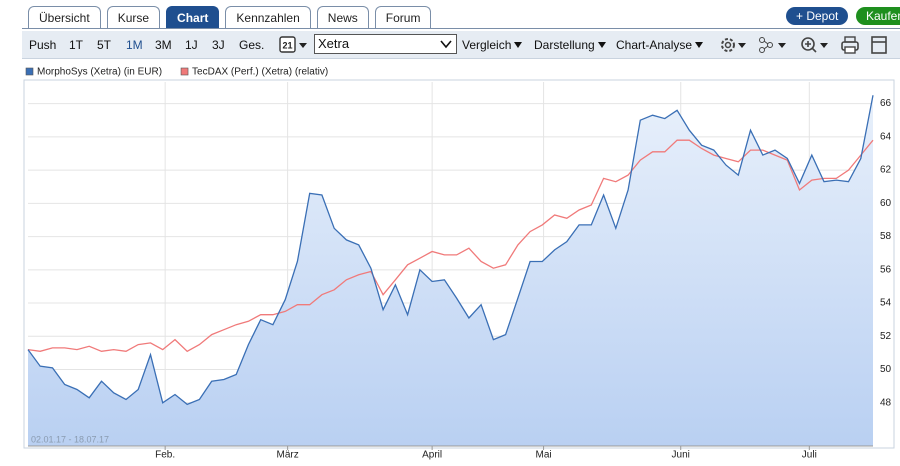  I want to click on menu: Darstellung, so click(570, 45).